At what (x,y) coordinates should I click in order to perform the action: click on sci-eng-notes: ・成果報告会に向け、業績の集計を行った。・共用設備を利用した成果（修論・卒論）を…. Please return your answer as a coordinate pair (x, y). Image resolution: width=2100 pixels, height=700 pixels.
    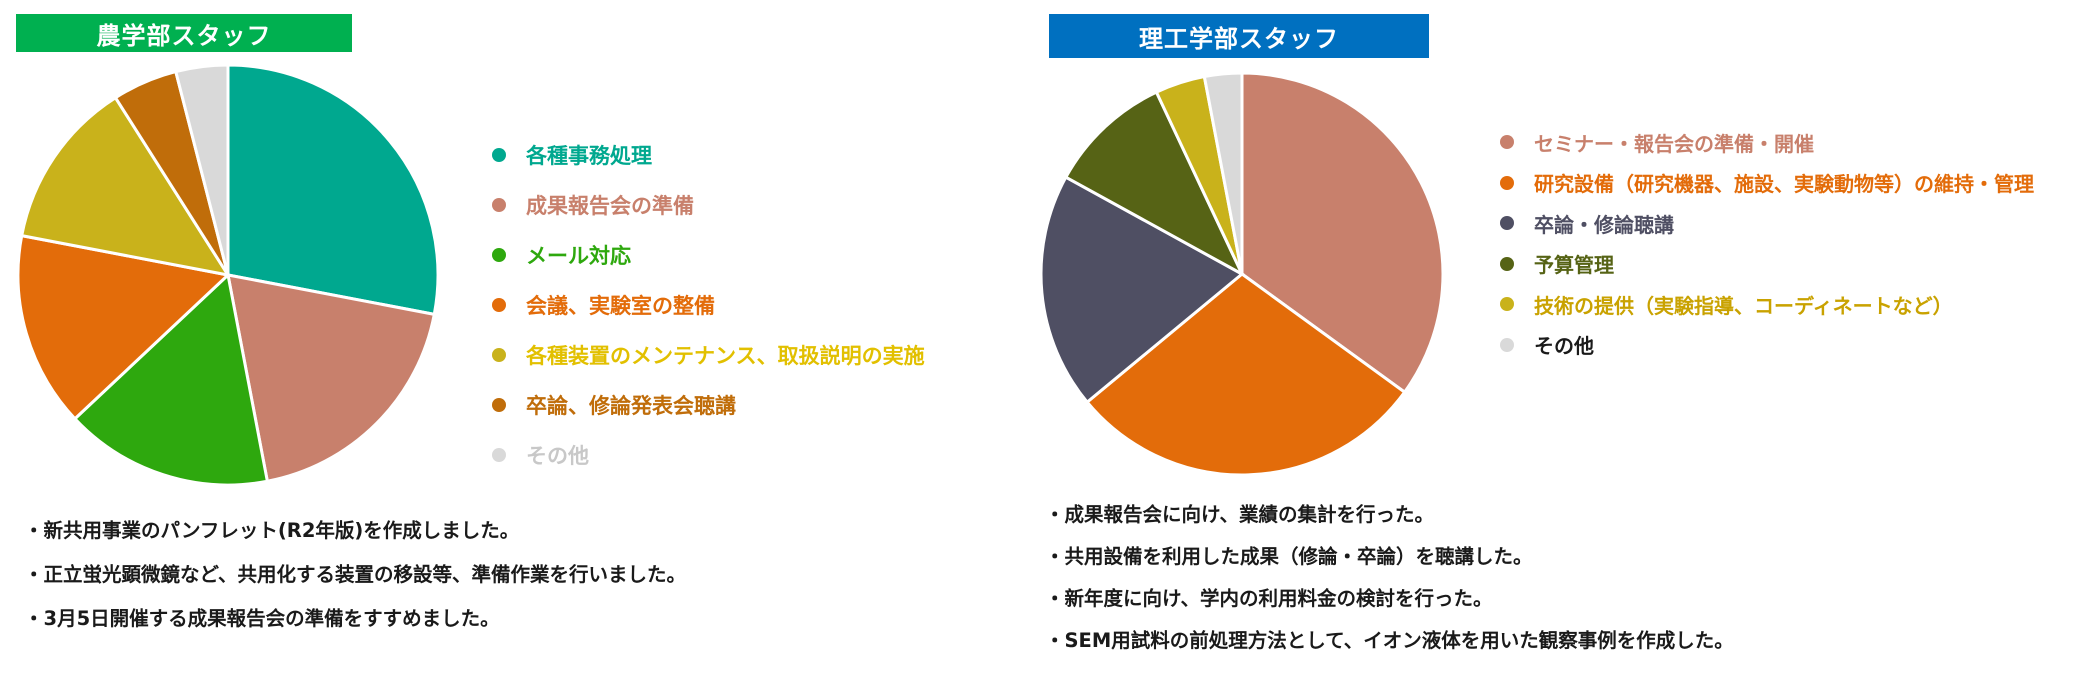
    Looking at the image, I should click on (1389, 582).